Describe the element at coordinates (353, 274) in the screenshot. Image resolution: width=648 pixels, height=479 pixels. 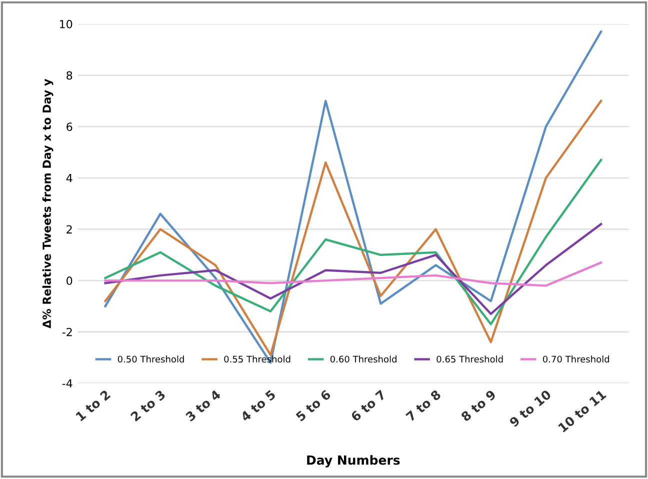
I see `line-series` at that location.